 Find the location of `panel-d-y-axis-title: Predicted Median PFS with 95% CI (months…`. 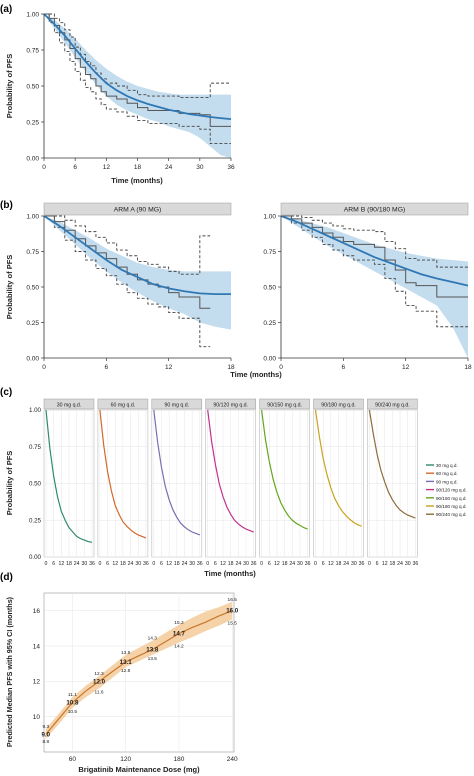

panel-d-y-axis-title: Predicted Median PFS with 95% CI (months… is located at coordinates (9, 671).